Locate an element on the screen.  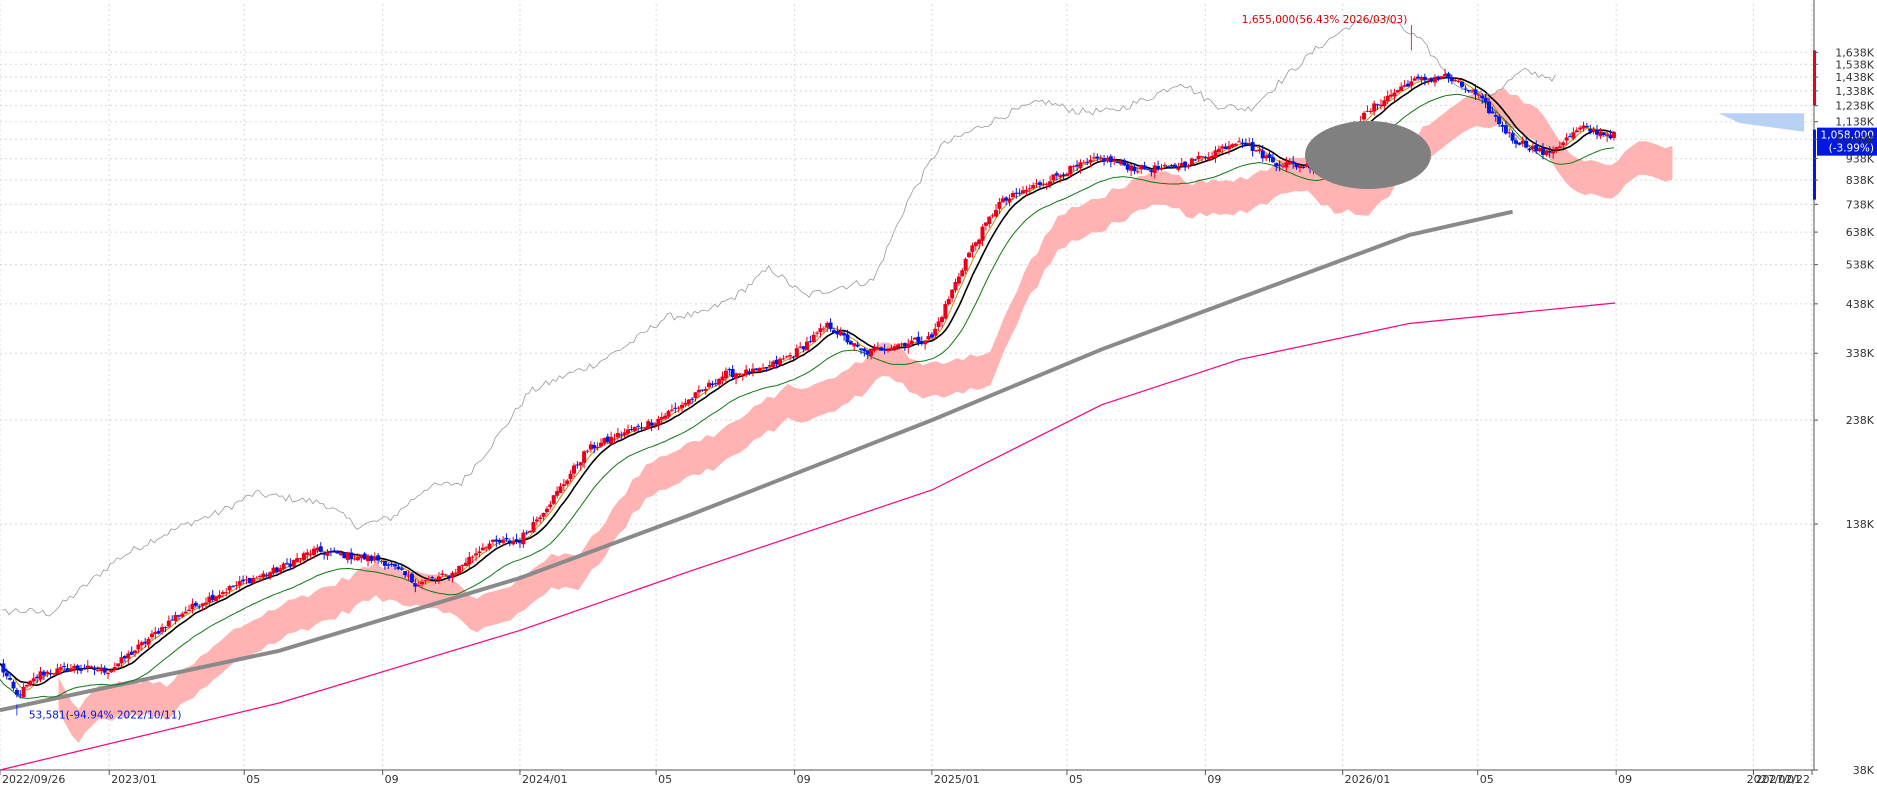
x-tick-label: 2022/09/26 is located at coordinates (33, 779).